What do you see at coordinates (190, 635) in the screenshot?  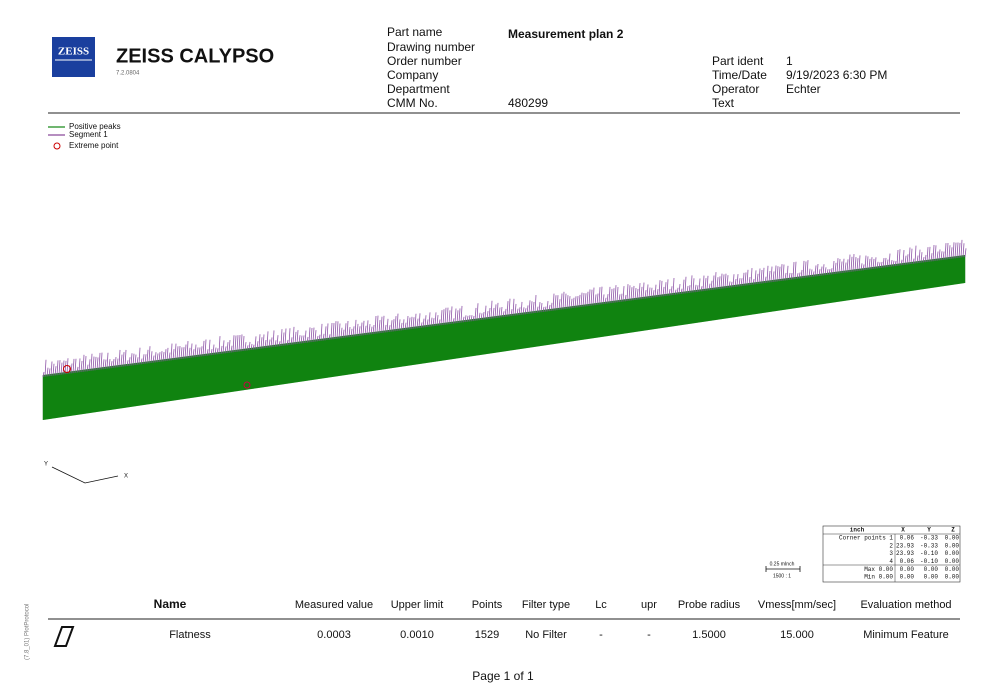 I see `results-cell: Flatness` at bounding box center [190, 635].